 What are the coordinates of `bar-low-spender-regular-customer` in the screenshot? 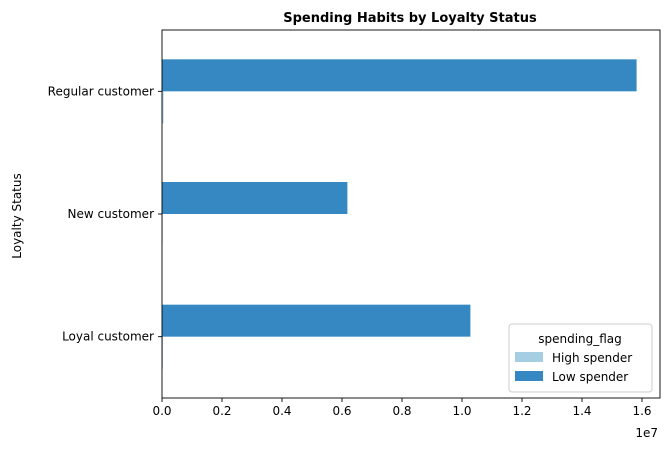 It's located at (399, 75).